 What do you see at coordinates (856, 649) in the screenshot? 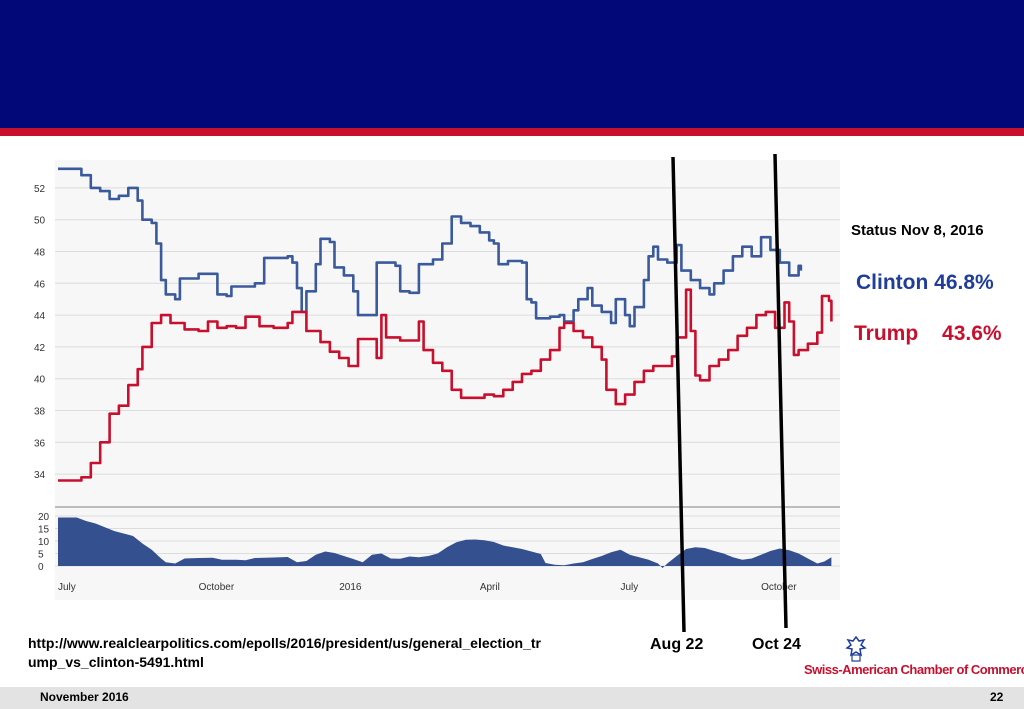
I see `eagle-logo-icon` at bounding box center [856, 649].